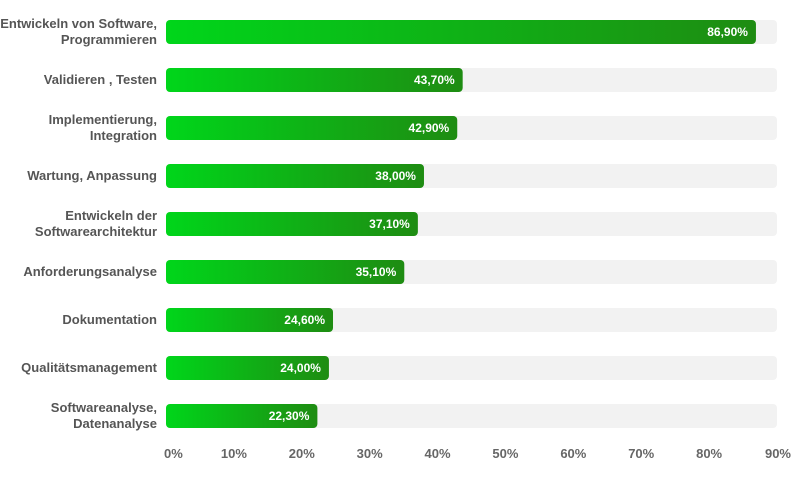  What do you see at coordinates (78, 31) in the screenshot?
I see `category-label: Entwickeln von Software, Programmieren` at bounding box center [78, 31].